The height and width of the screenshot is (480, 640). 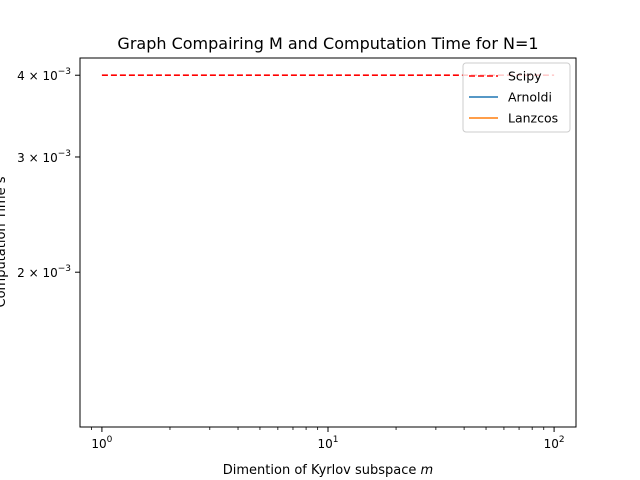 I want to click on y-tick-label-mantissa: 3, so click(x=21, y=158).